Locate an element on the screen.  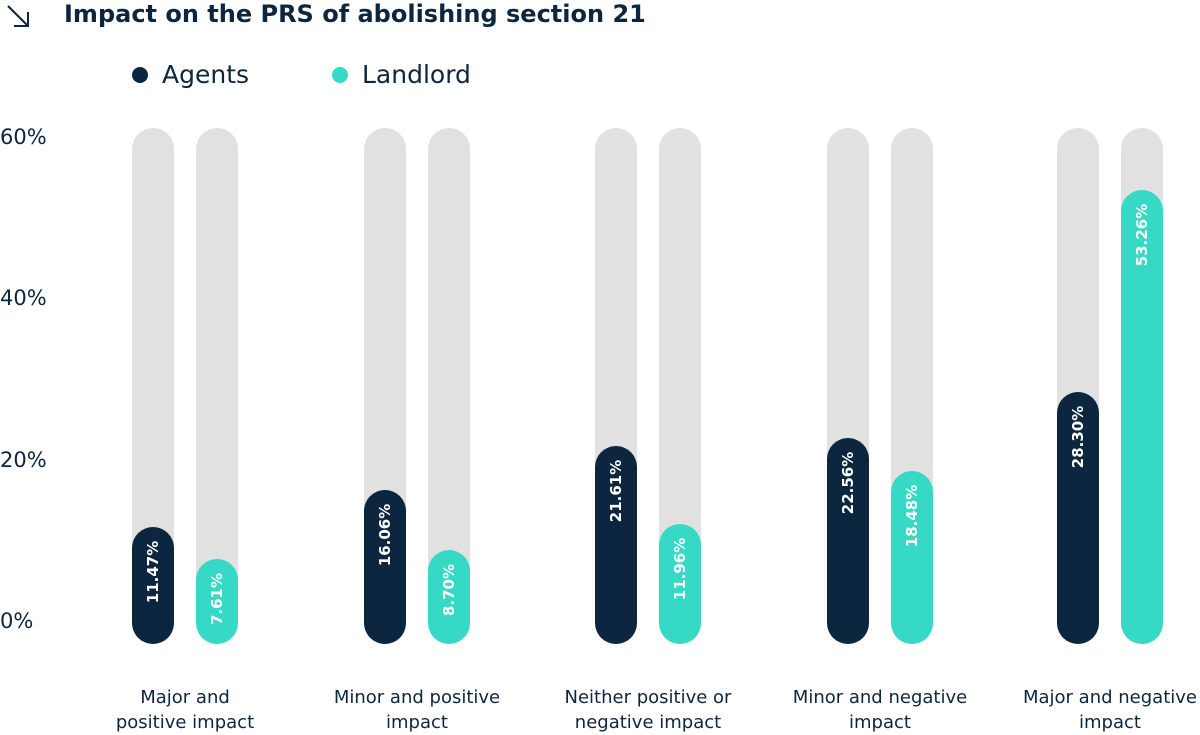
bar-value-label: 8.70% is located at coordinates (449, 589).